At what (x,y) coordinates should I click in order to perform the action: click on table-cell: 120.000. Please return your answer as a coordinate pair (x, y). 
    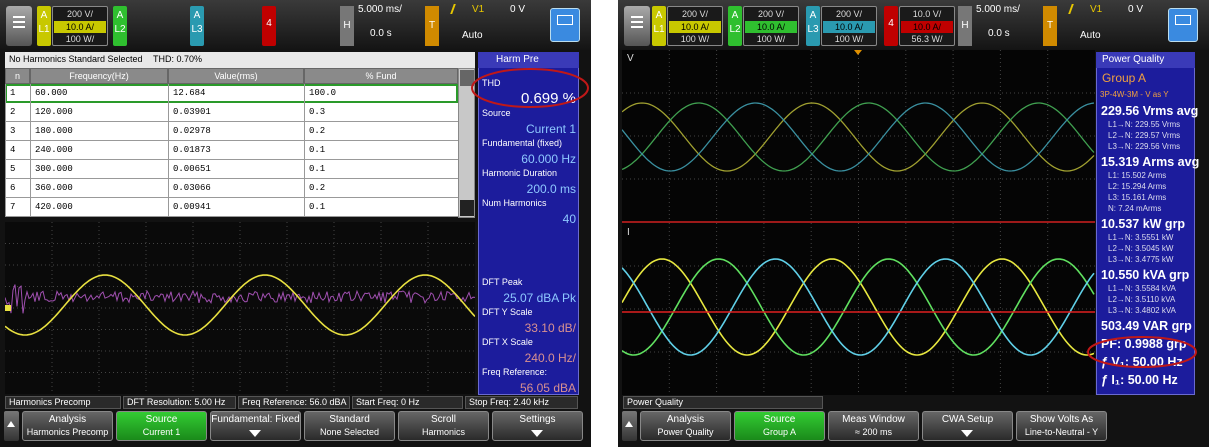
    Looking at the image, I should click on (99, 112).